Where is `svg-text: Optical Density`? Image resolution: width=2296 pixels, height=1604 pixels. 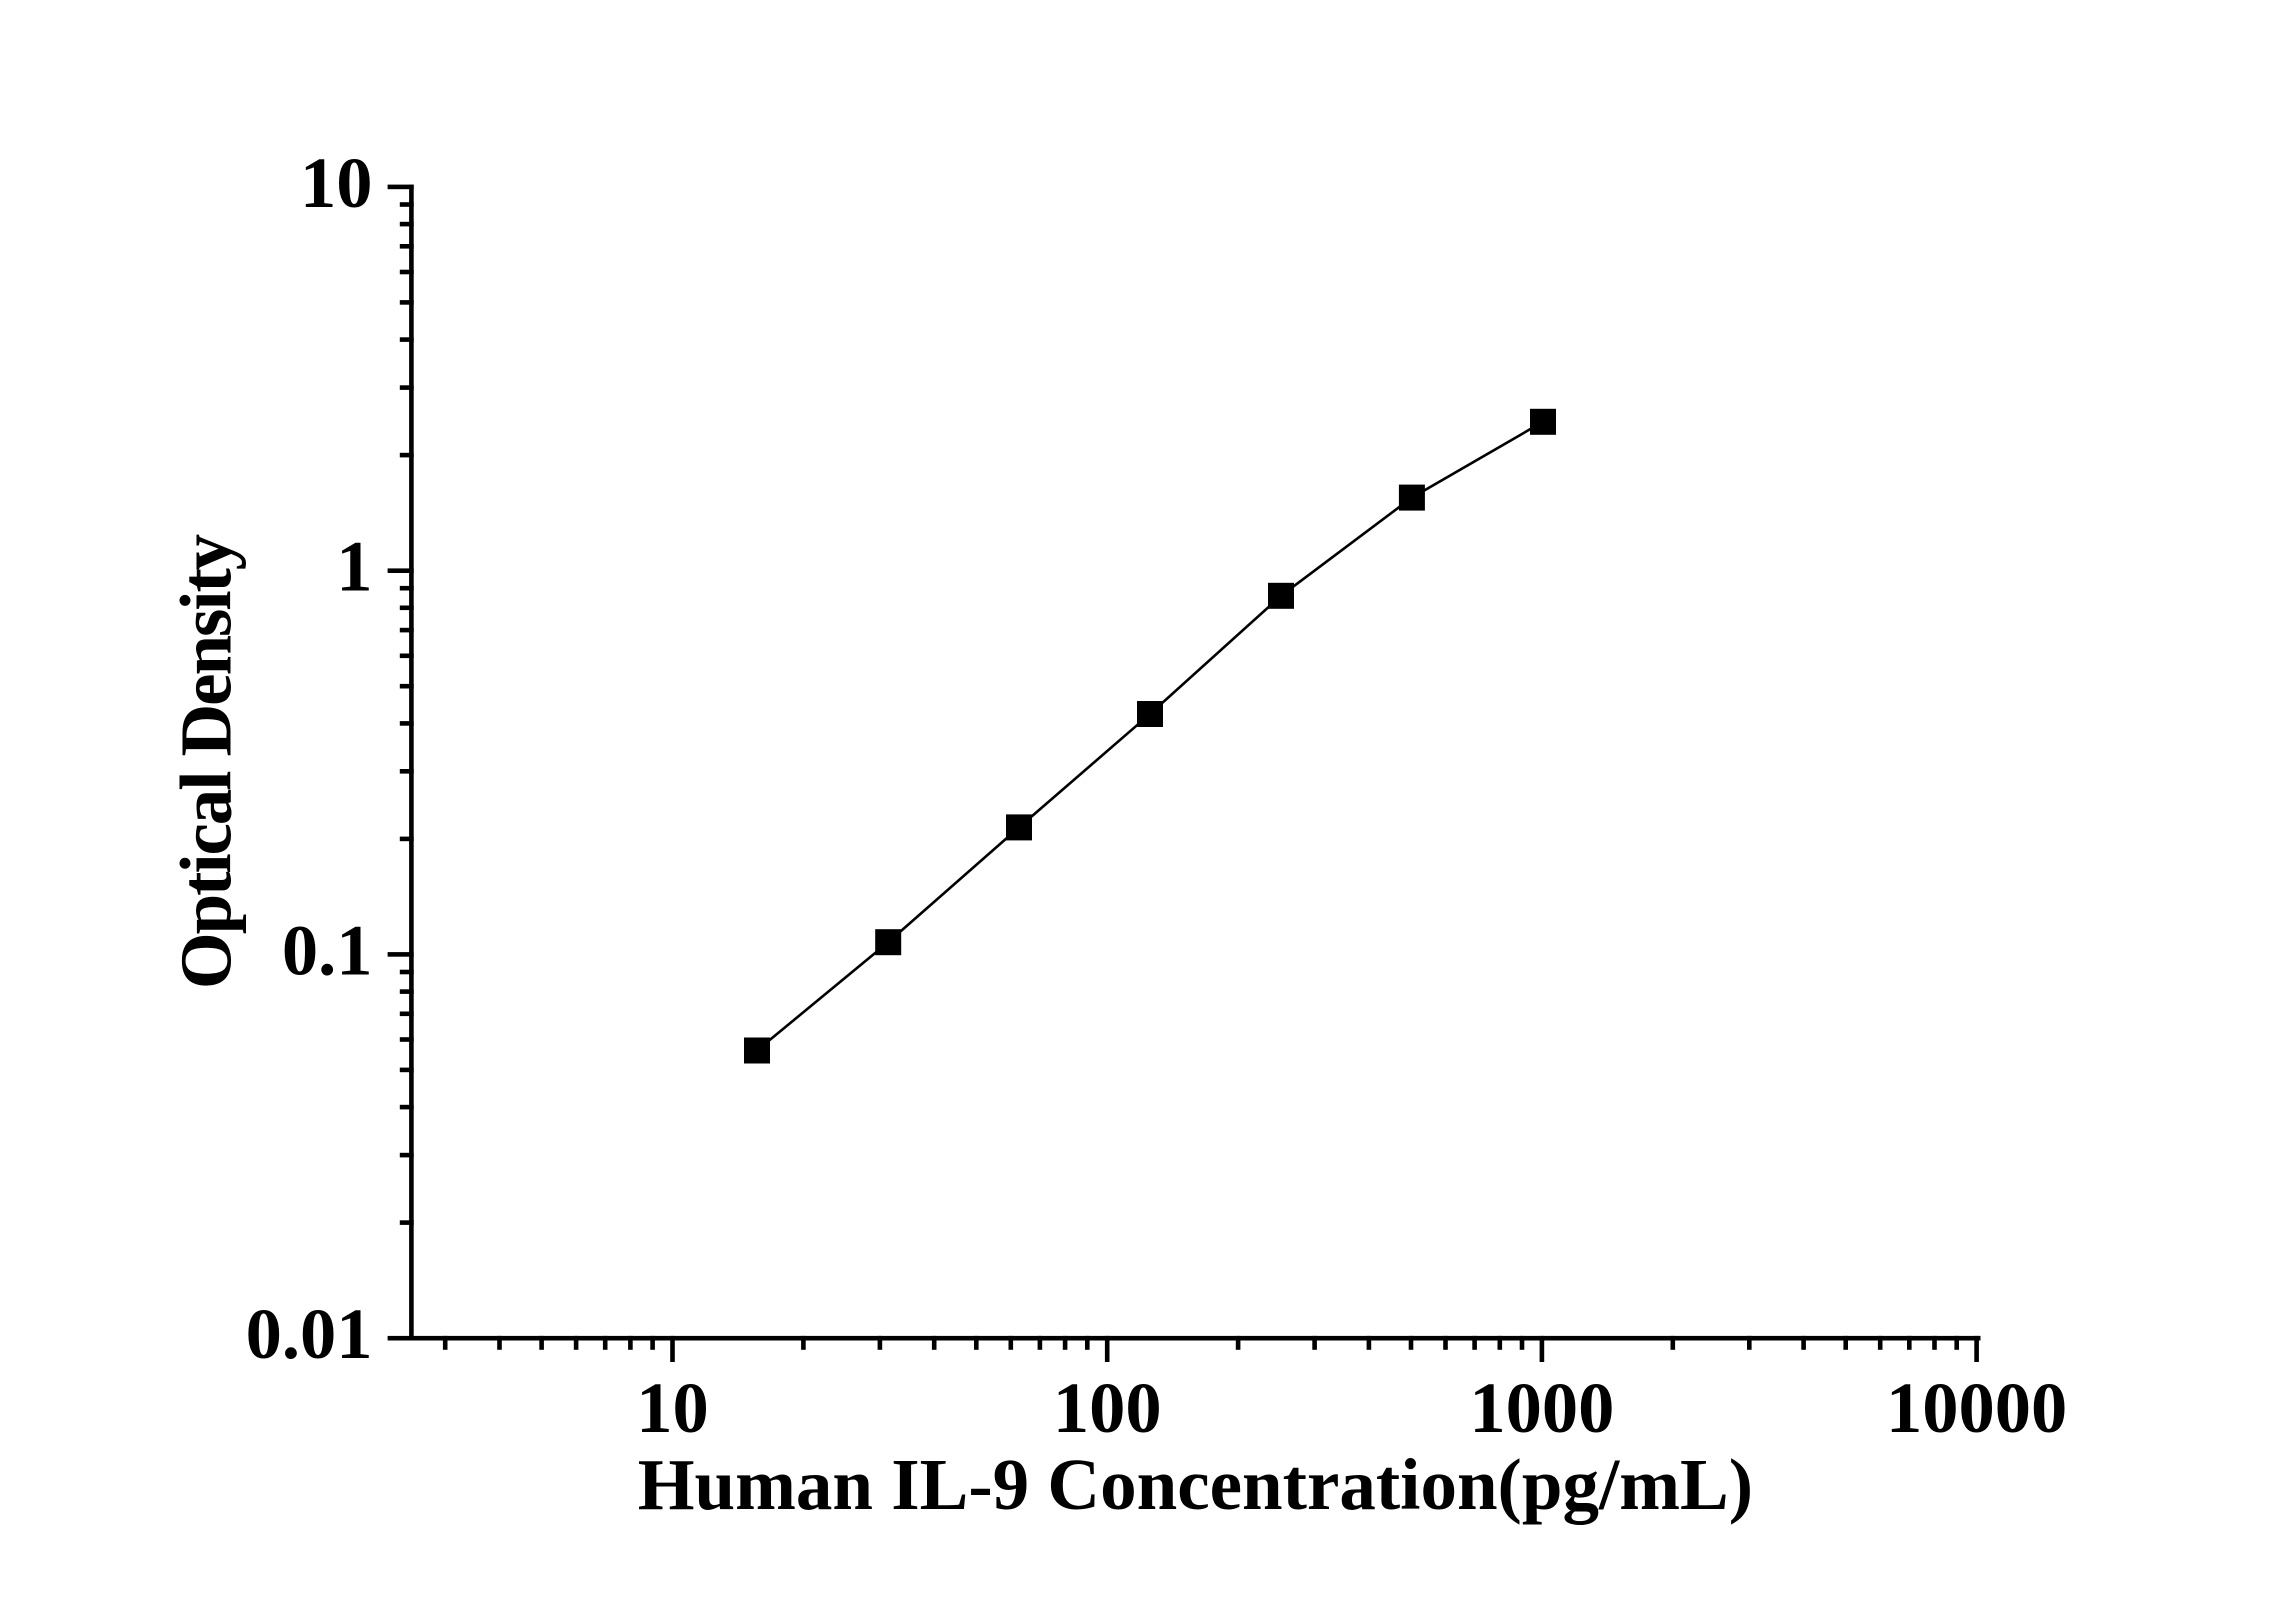 svg-text: Optical Density is located at coordinates (206, 761).